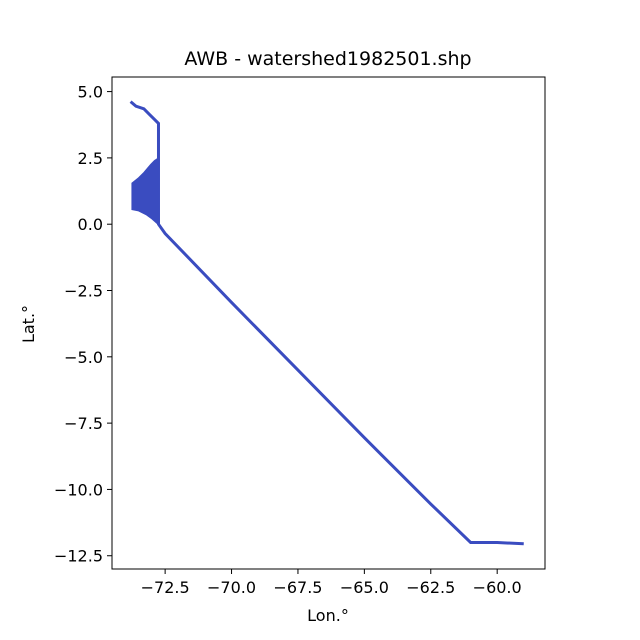 Image resolution: width=640 pixels, height=640 pixels. What do you see at coordinates (83, 423) in the screenshot?
I see `y-tick-label: −7.5` at bounding box center [83, 423].